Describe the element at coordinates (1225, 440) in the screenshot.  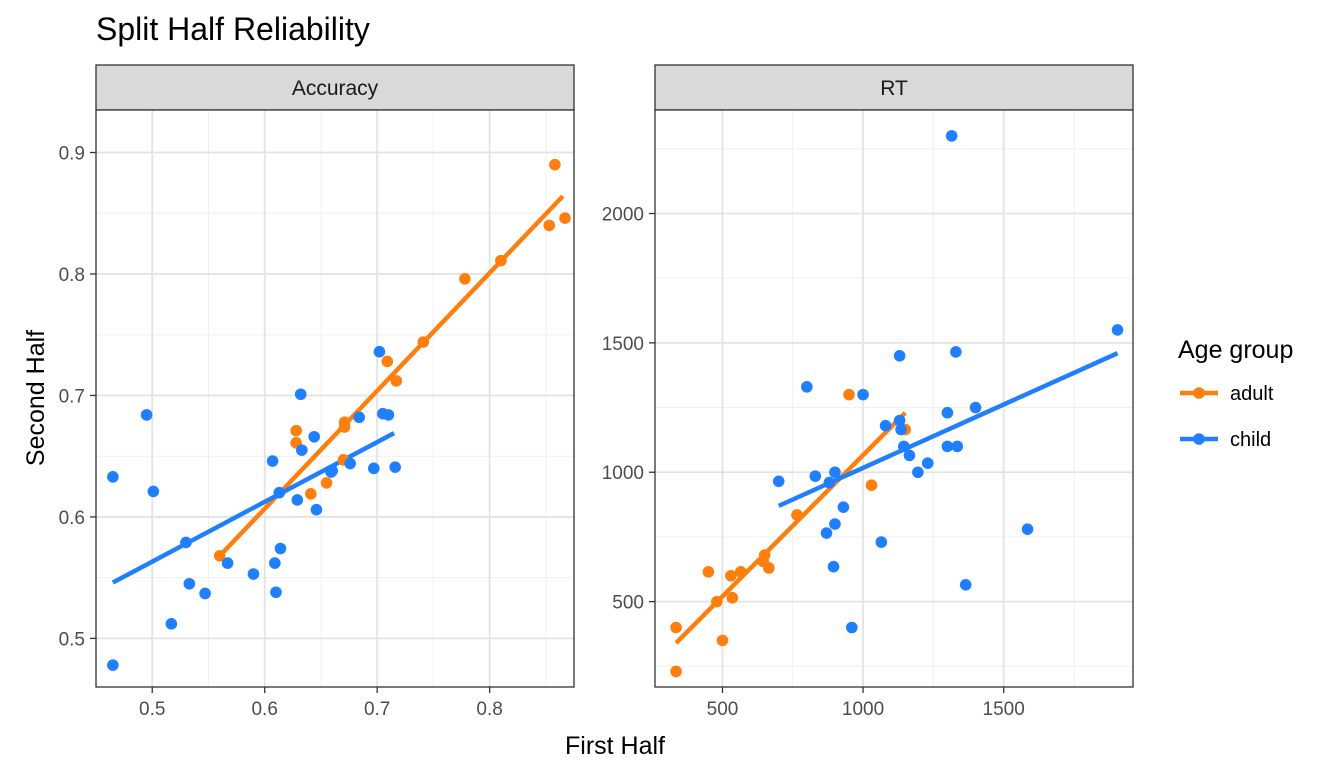
I see `legend-item-child: child` at that location.